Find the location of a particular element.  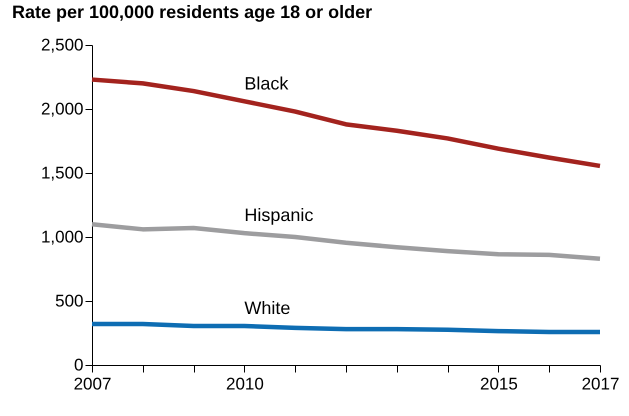

y-tick-label: 1,000 is located at coordinates (62, 237).